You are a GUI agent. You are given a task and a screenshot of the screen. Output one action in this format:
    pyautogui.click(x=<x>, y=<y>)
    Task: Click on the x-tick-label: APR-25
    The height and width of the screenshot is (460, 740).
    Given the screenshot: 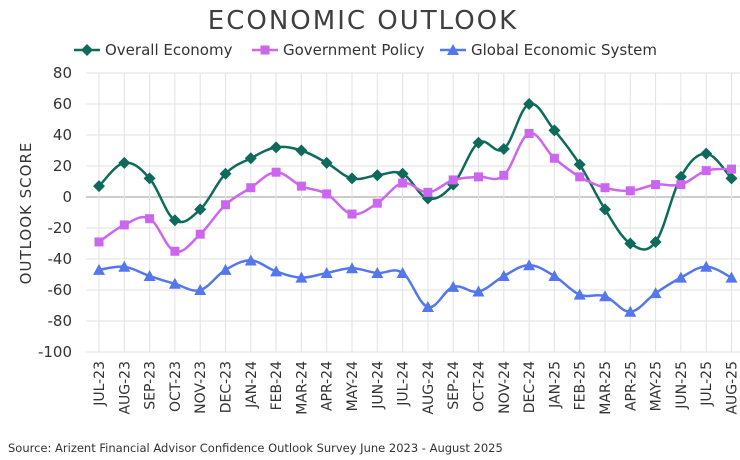 What is the action you would take?
    pyautogui.click(x=631, y=386)
    